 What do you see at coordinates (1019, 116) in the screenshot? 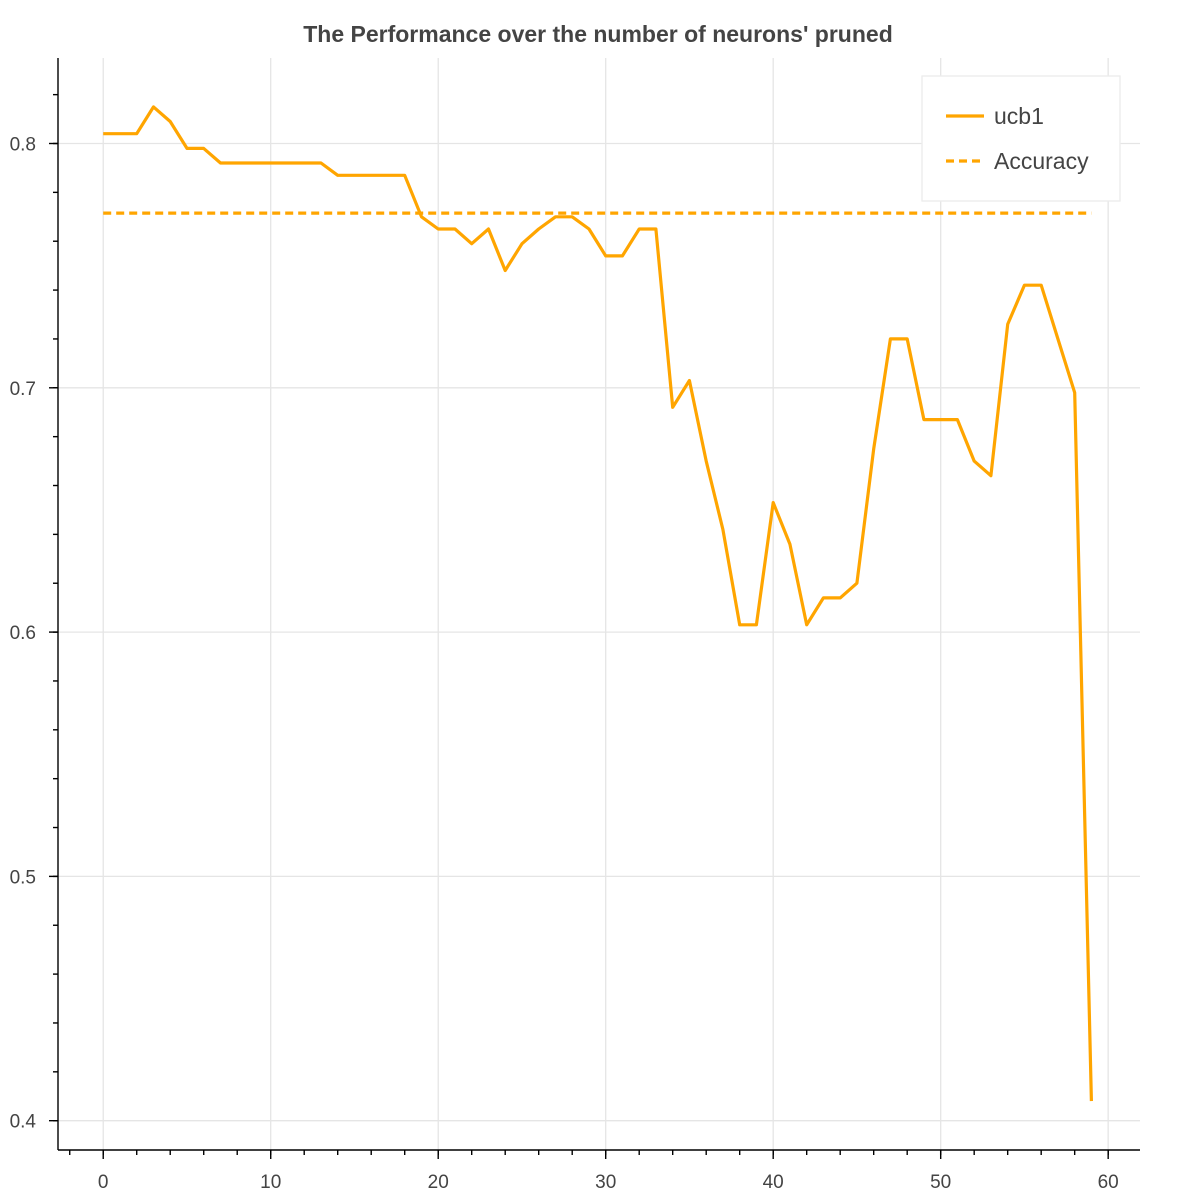
I see `legend-label-ucb1: ucb1` at bounding box center [1019, 116].